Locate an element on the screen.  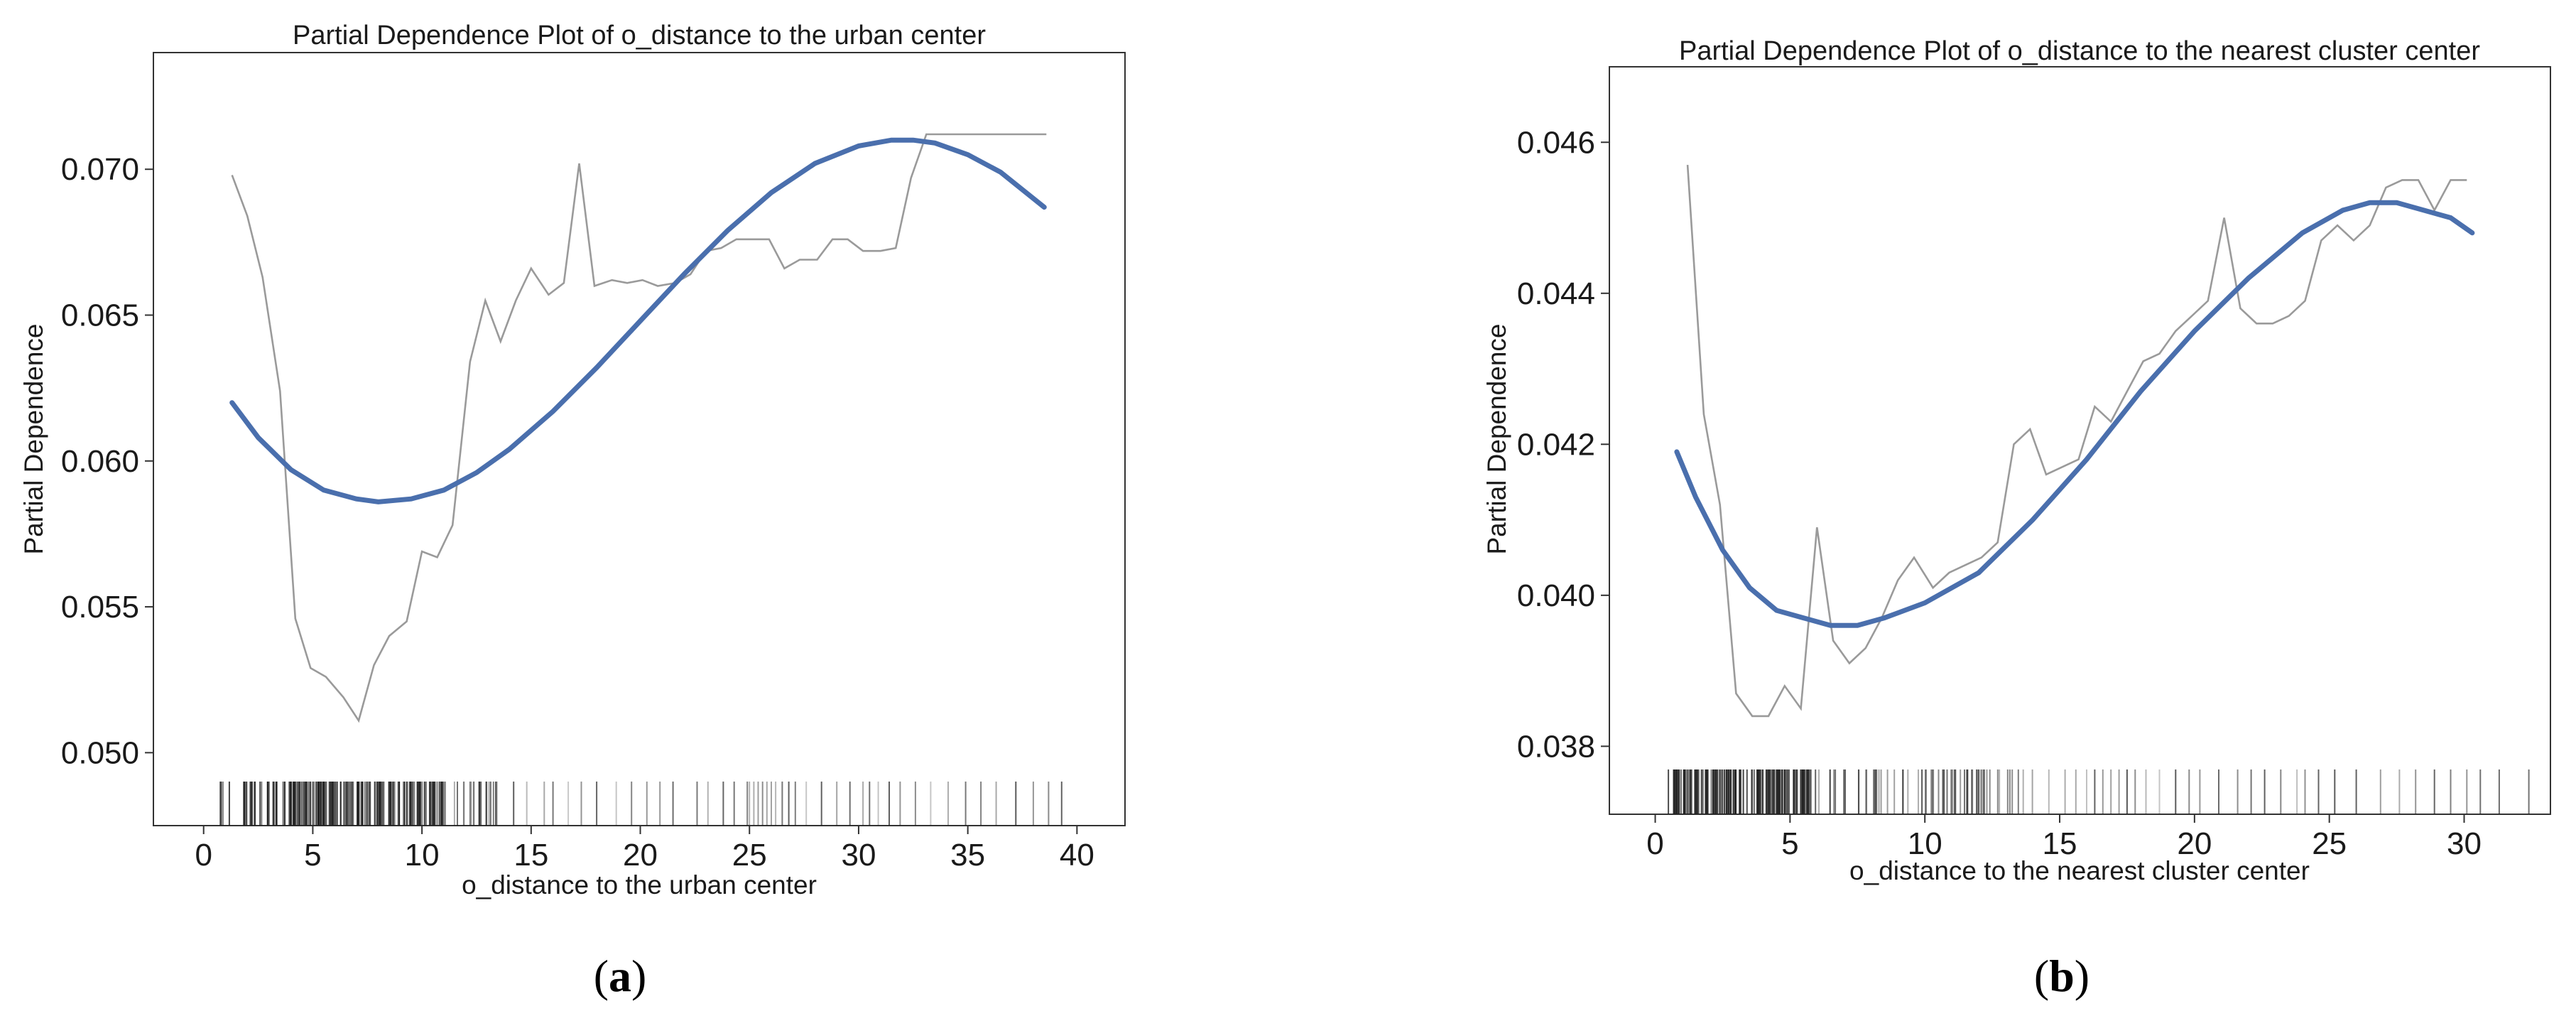
chart-b-y-ticks: 0.038 0.040 0.042 0.044 0.046 is located at coordinates (1563, 444).